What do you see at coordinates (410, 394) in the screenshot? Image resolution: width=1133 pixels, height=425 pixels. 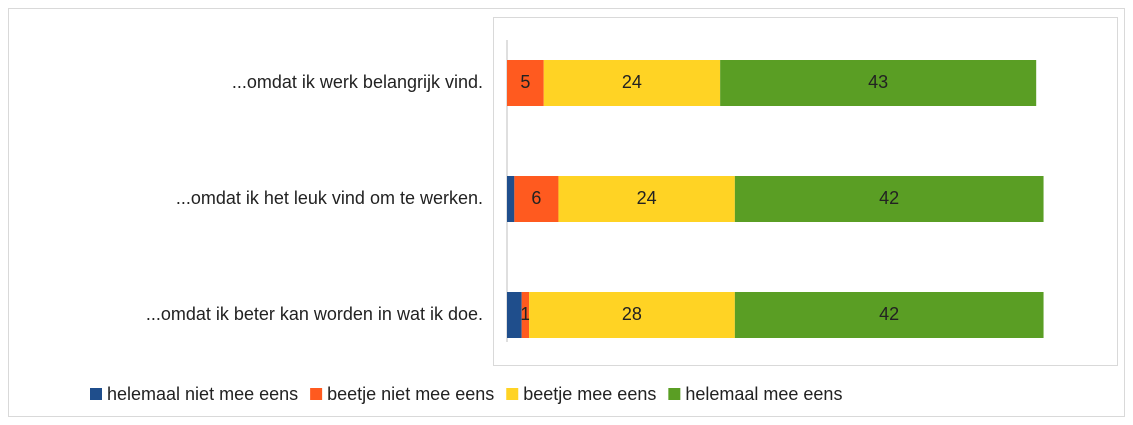 I see `legend-label: beetje niet mee eens` at bounding box center [410, 394].